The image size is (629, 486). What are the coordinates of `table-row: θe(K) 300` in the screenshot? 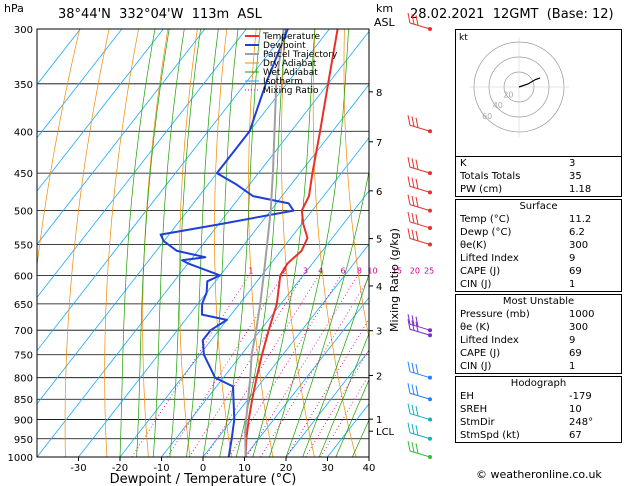 It's located at (539, 245).